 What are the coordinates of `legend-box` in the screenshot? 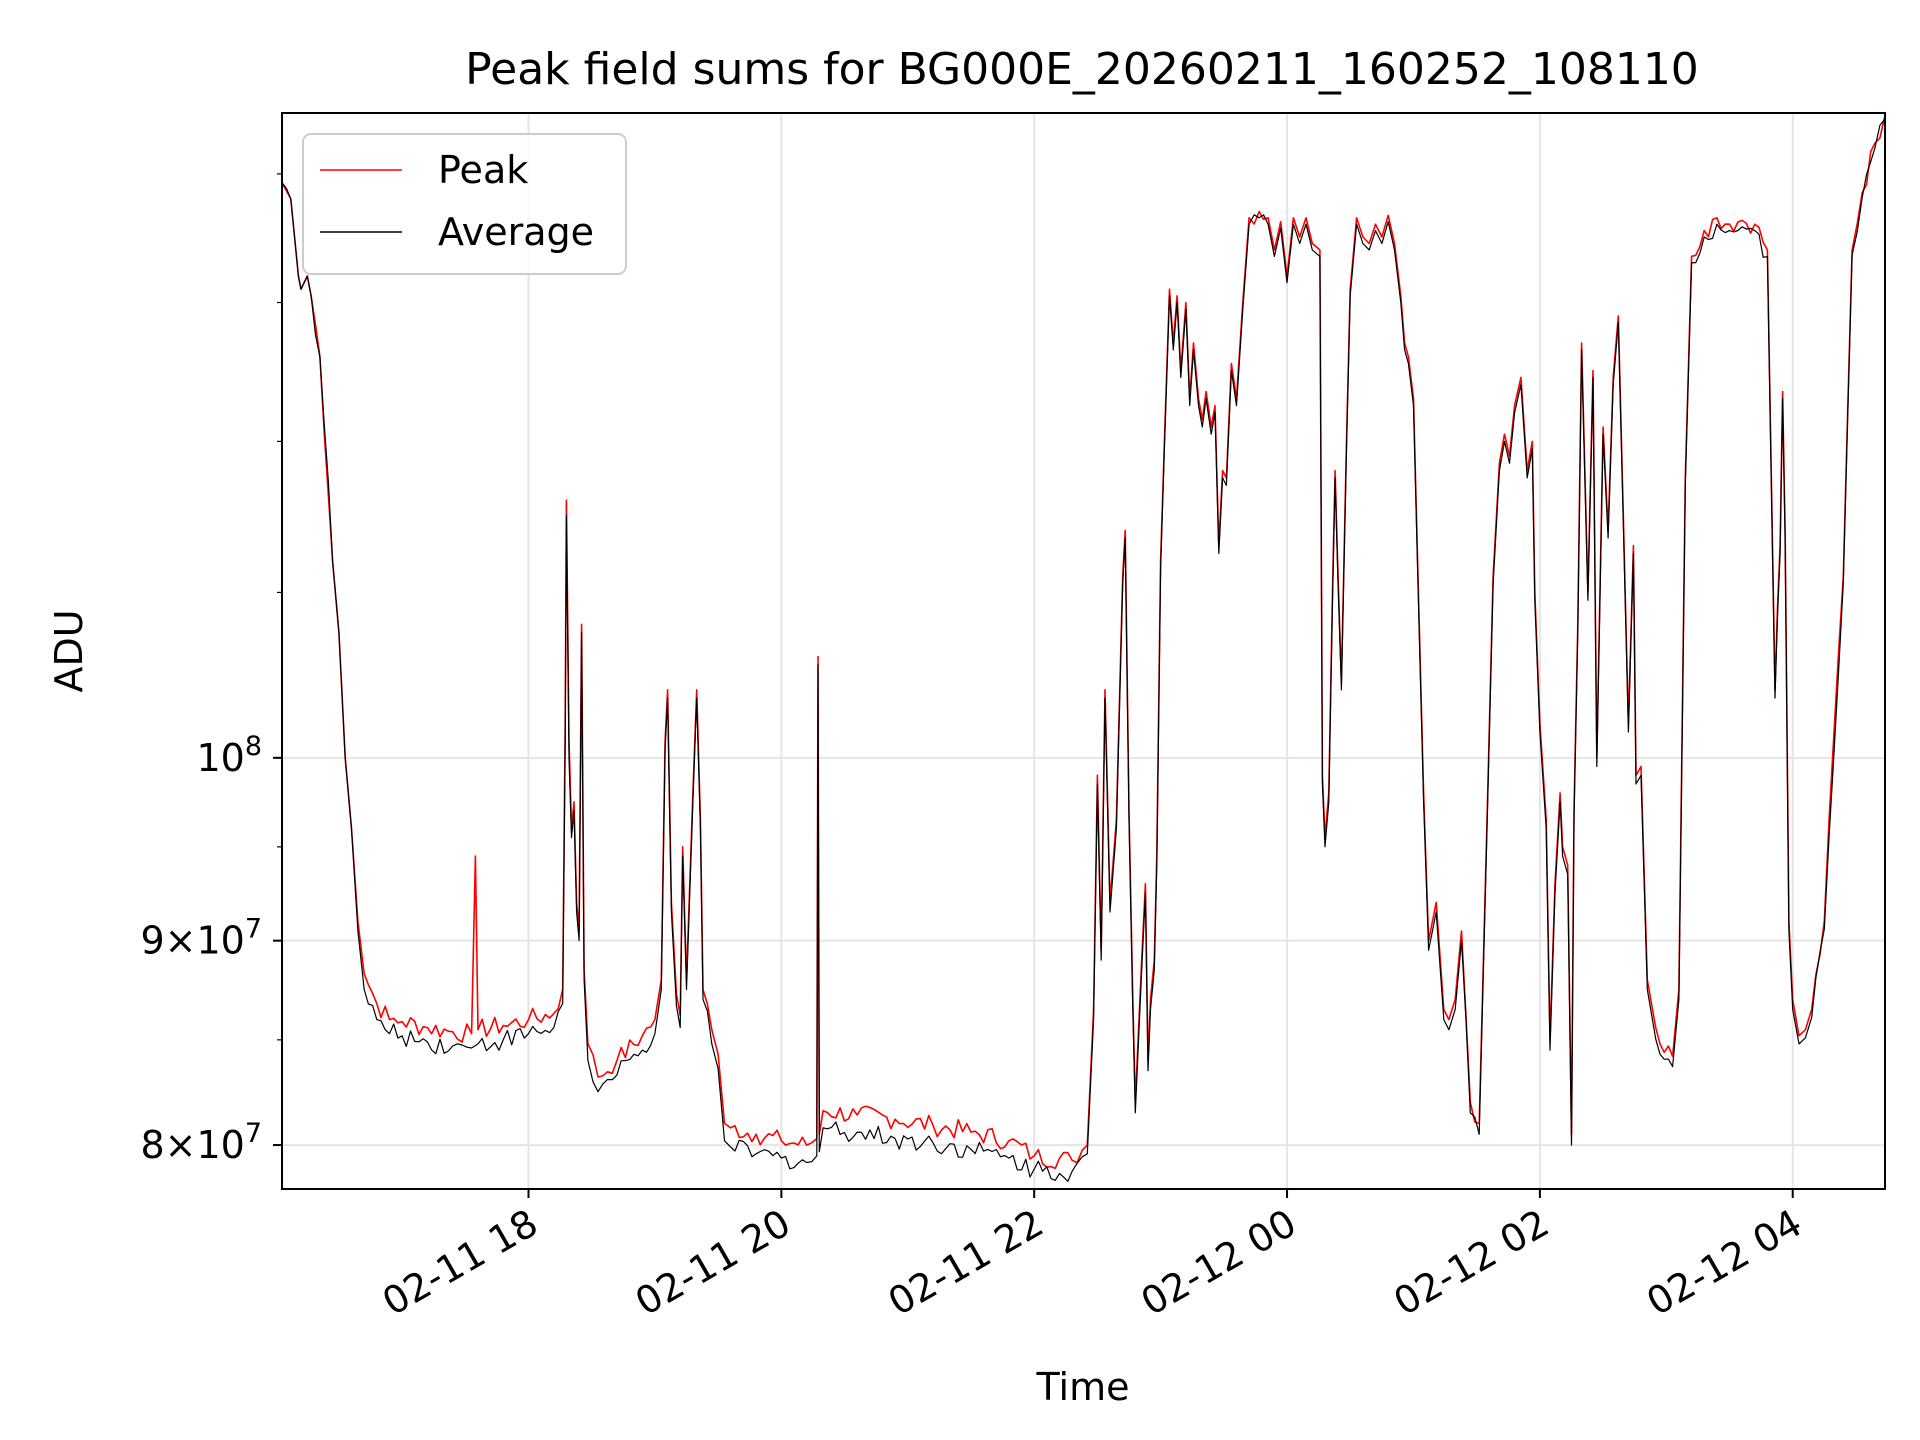 It's located at (464, 204).